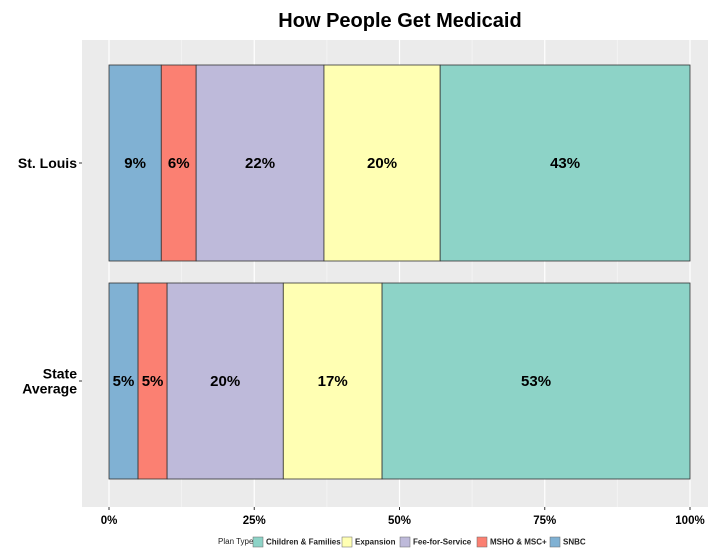  What do you see at coordinates (442, 542) in the screenshot?
I see `legend-label: Fee-for-Service` at bounding box center [442, 542].